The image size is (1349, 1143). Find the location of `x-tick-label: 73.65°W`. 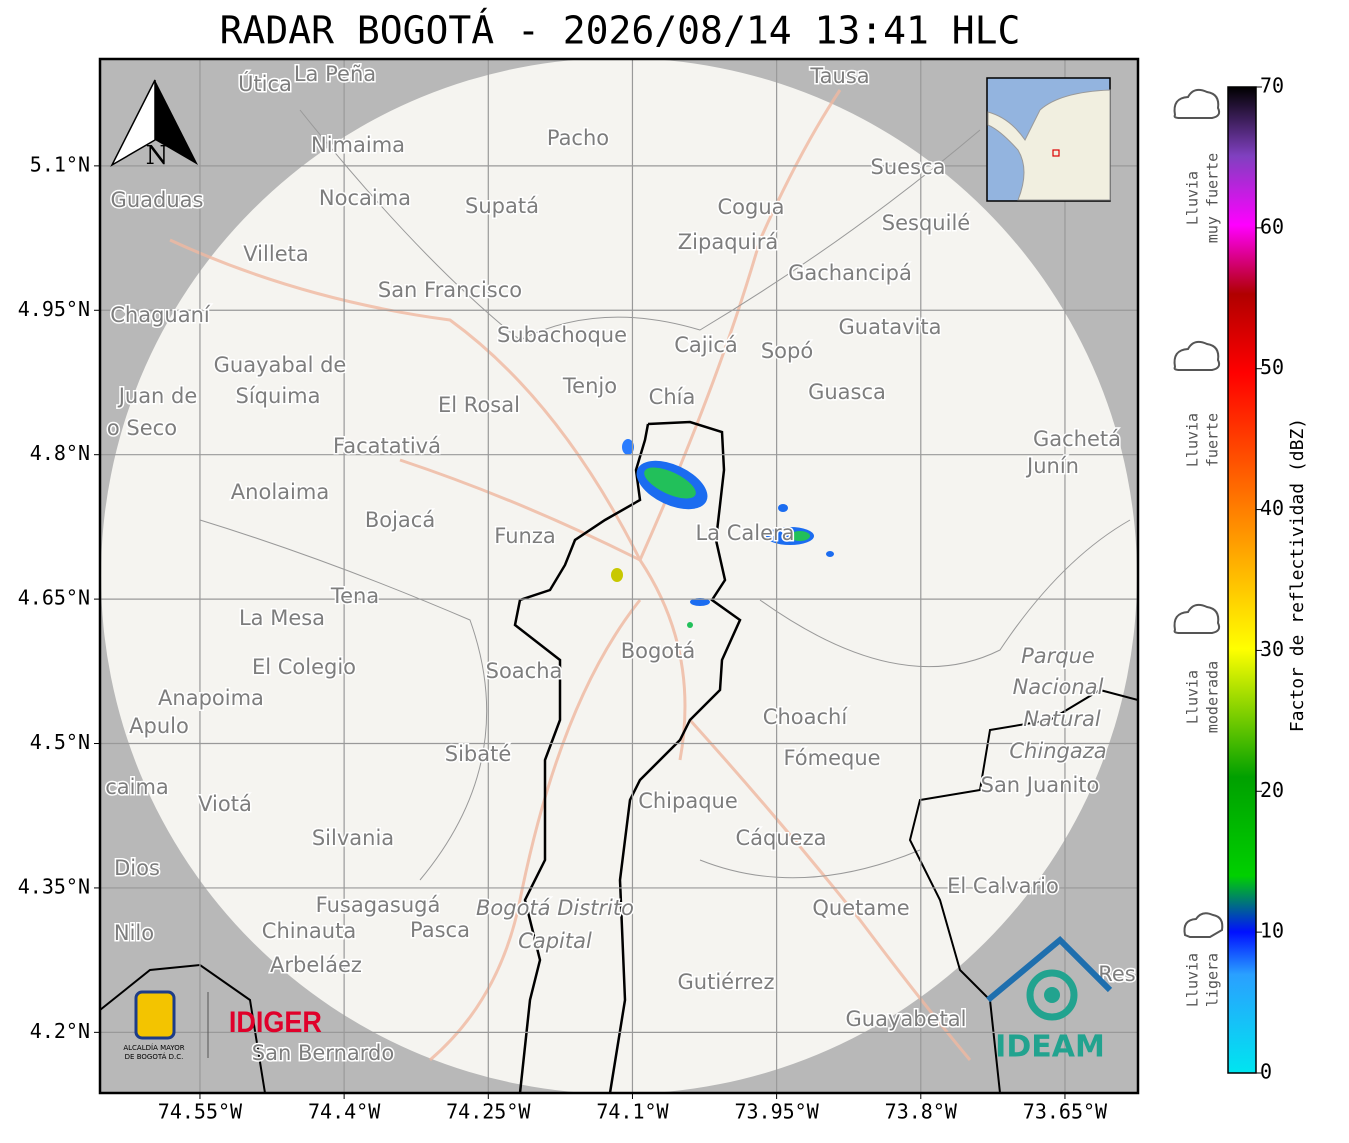

x-tick-label: 73.65°W is located at coordinates (1065, 1112).